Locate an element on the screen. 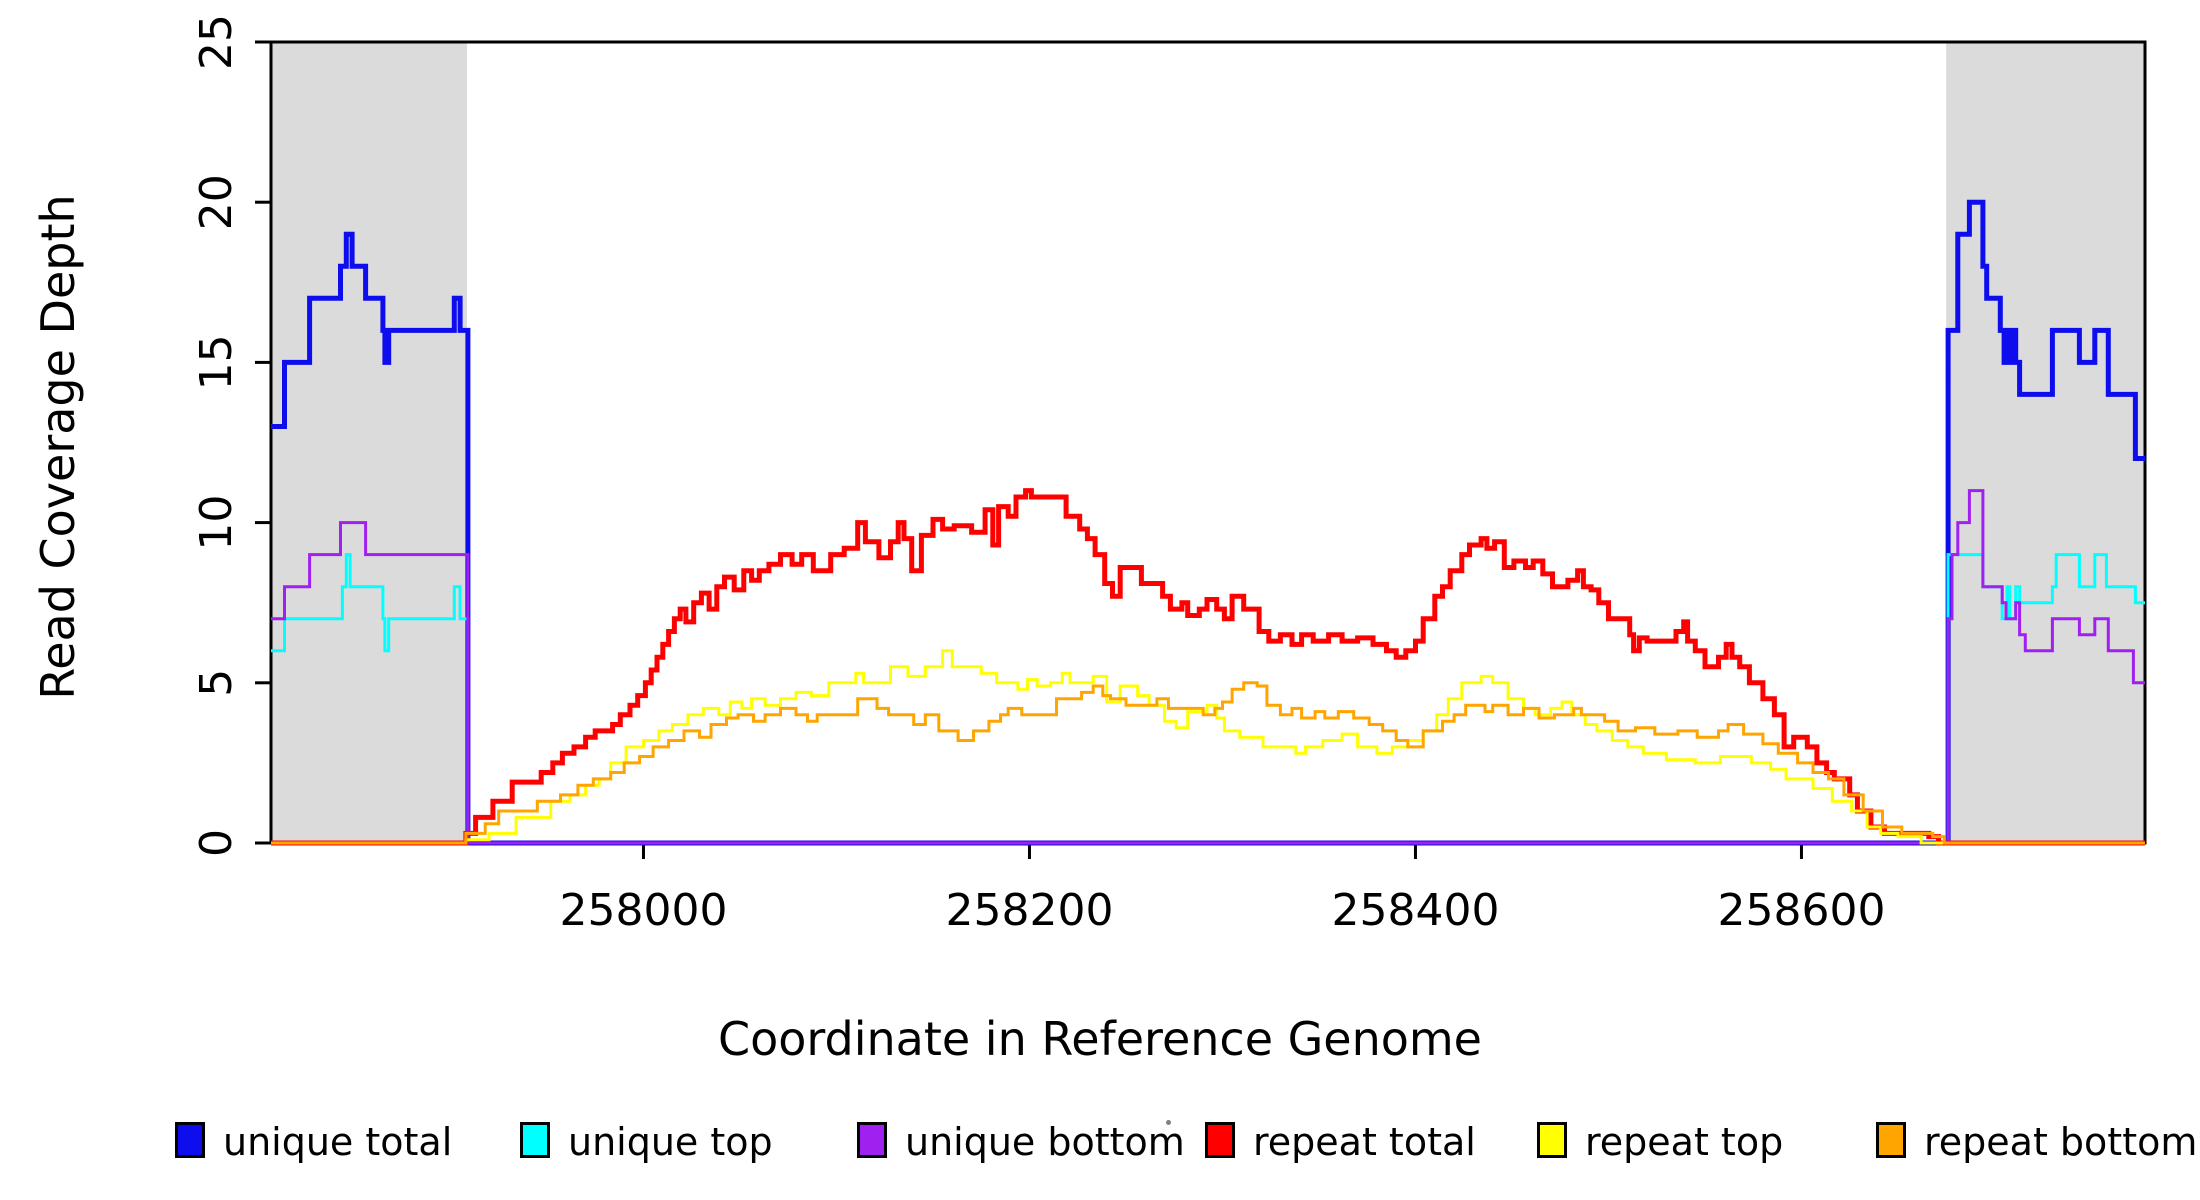 Image resolution: width=2200 pixels, height=1200 pixels. legend-label: repeat bottom is located at coordinates (2061, 1142).